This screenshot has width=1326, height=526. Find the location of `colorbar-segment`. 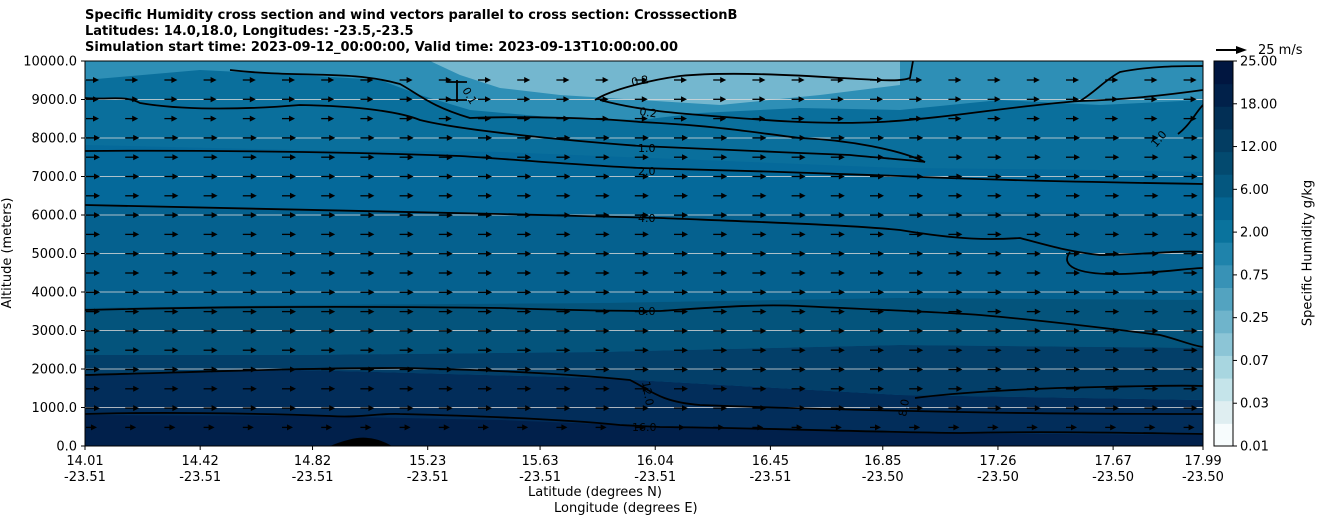

colorbar-segment is located at coordinates (1223, 299).